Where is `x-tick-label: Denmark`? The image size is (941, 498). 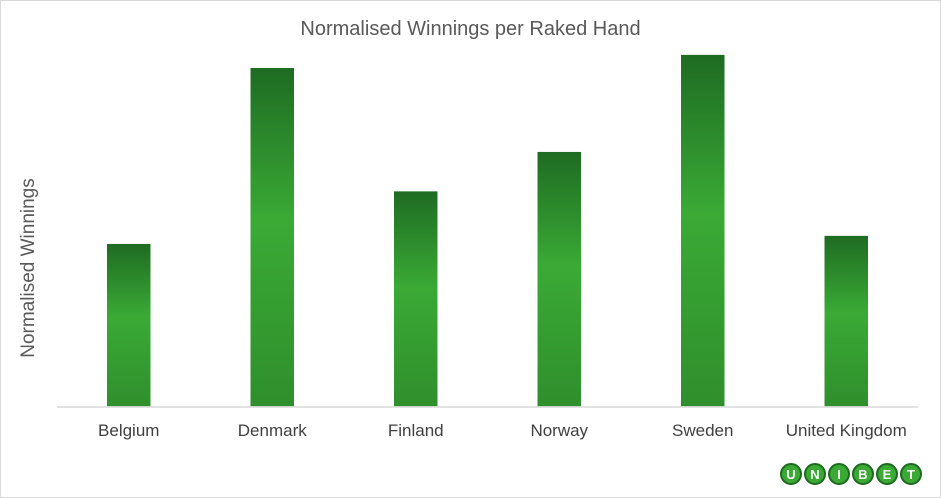 x-tick-label: Denmark is located at coordinates (272, 430).